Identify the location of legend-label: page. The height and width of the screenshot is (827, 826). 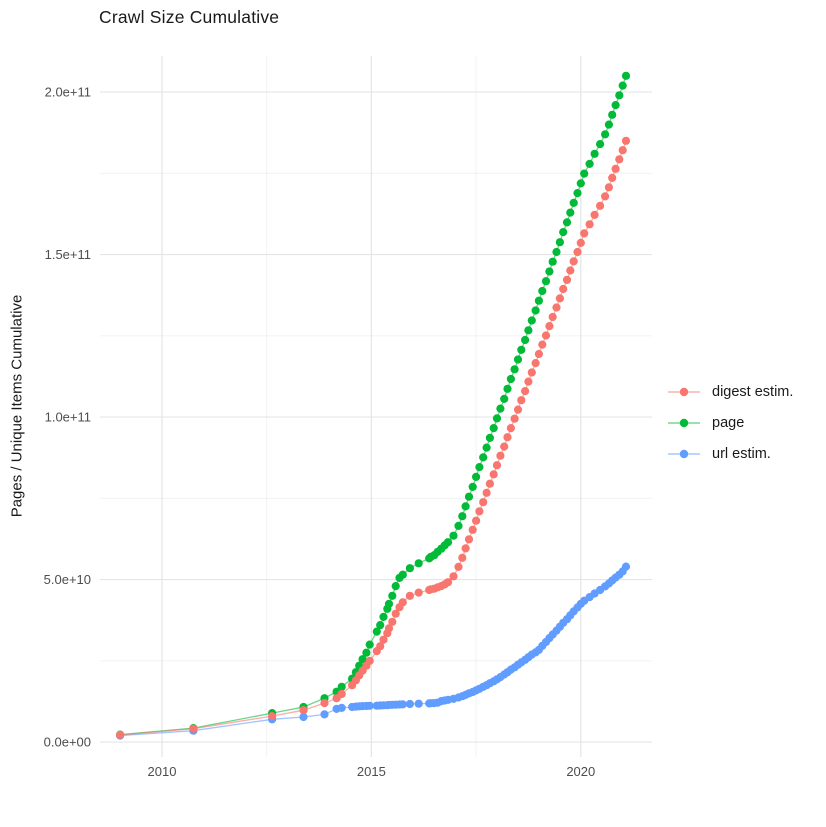
(728, 422).